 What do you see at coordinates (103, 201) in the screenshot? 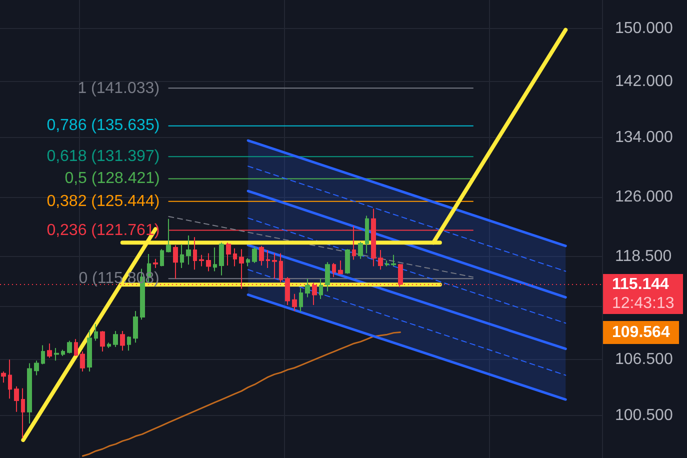
I see `series-label: 0,382 (125.444)` at bounding box center [103, 201].